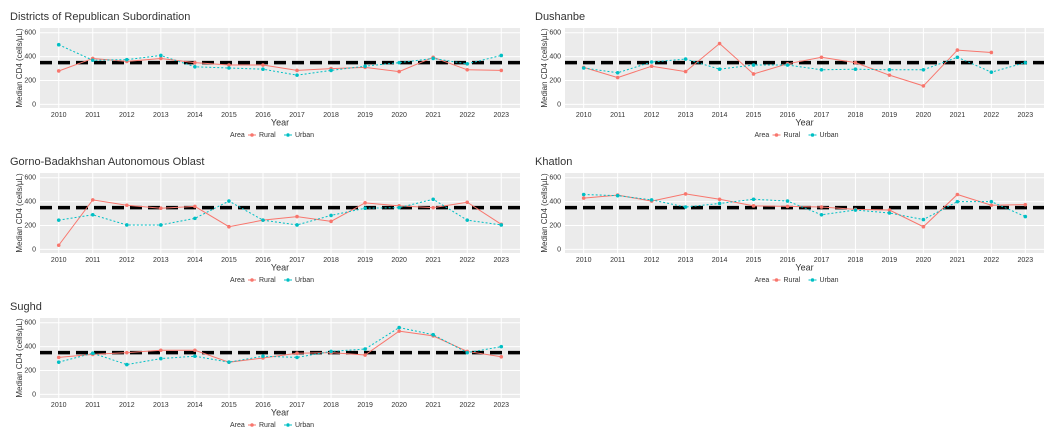 This screenshot has height=436, width=1044. What do you see at coordinates (560, 17) in the screenshot?
I see `panel-title: Dushanbe` at bounding box center [560, 17].